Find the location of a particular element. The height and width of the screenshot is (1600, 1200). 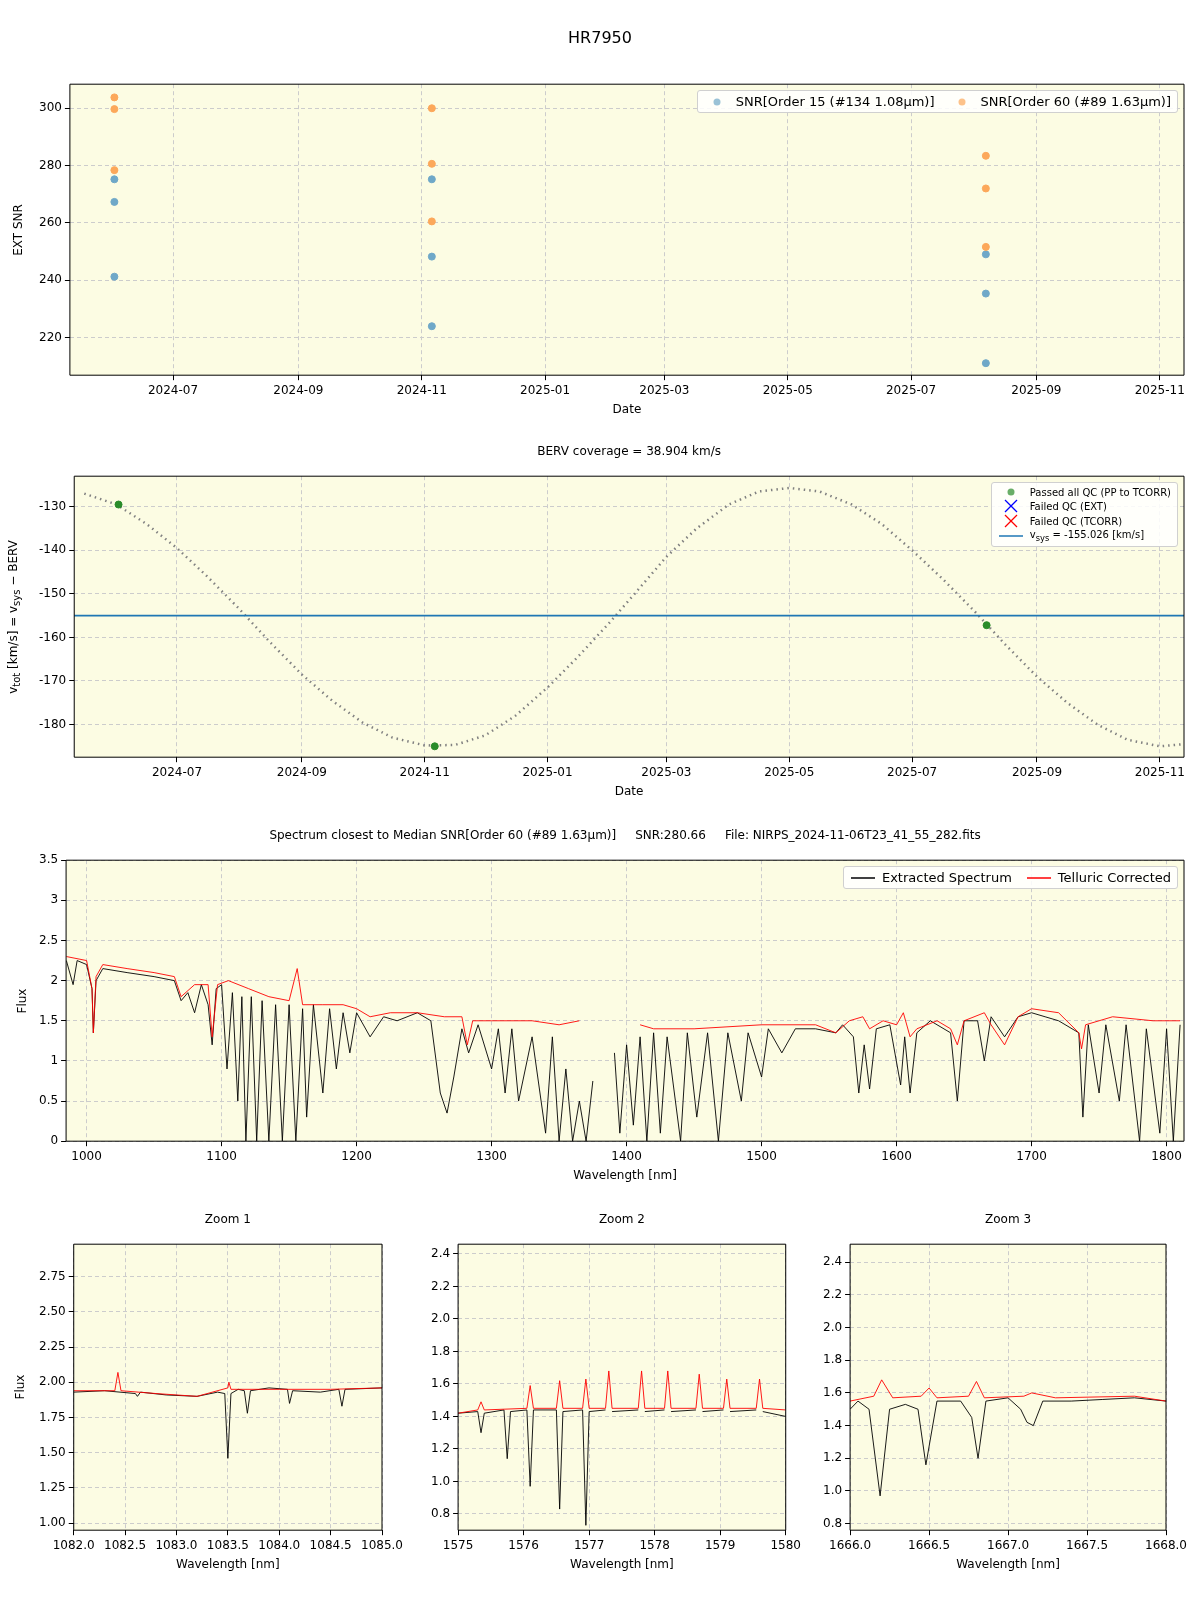

legend-label: v$_{sys}$ = -155.026 [km/s] is located at coordinates (1087, 536).